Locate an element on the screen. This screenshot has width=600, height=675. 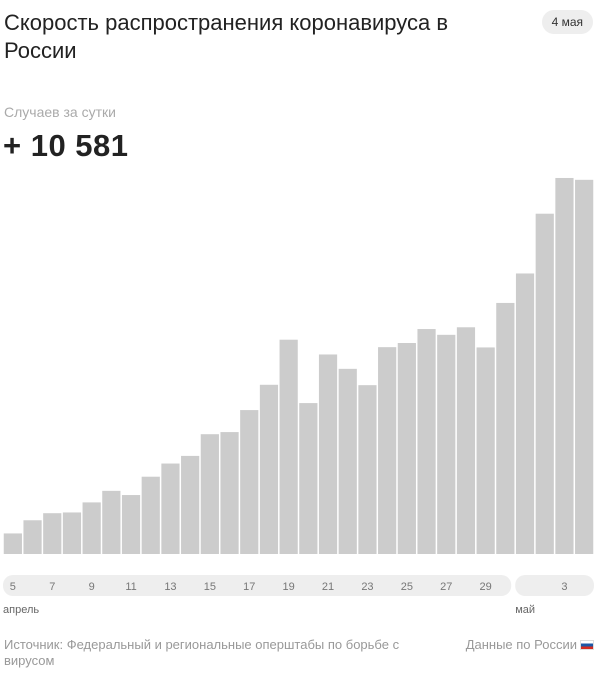
tick-label-apr-7: 7 is located at coordinates (52, 587).